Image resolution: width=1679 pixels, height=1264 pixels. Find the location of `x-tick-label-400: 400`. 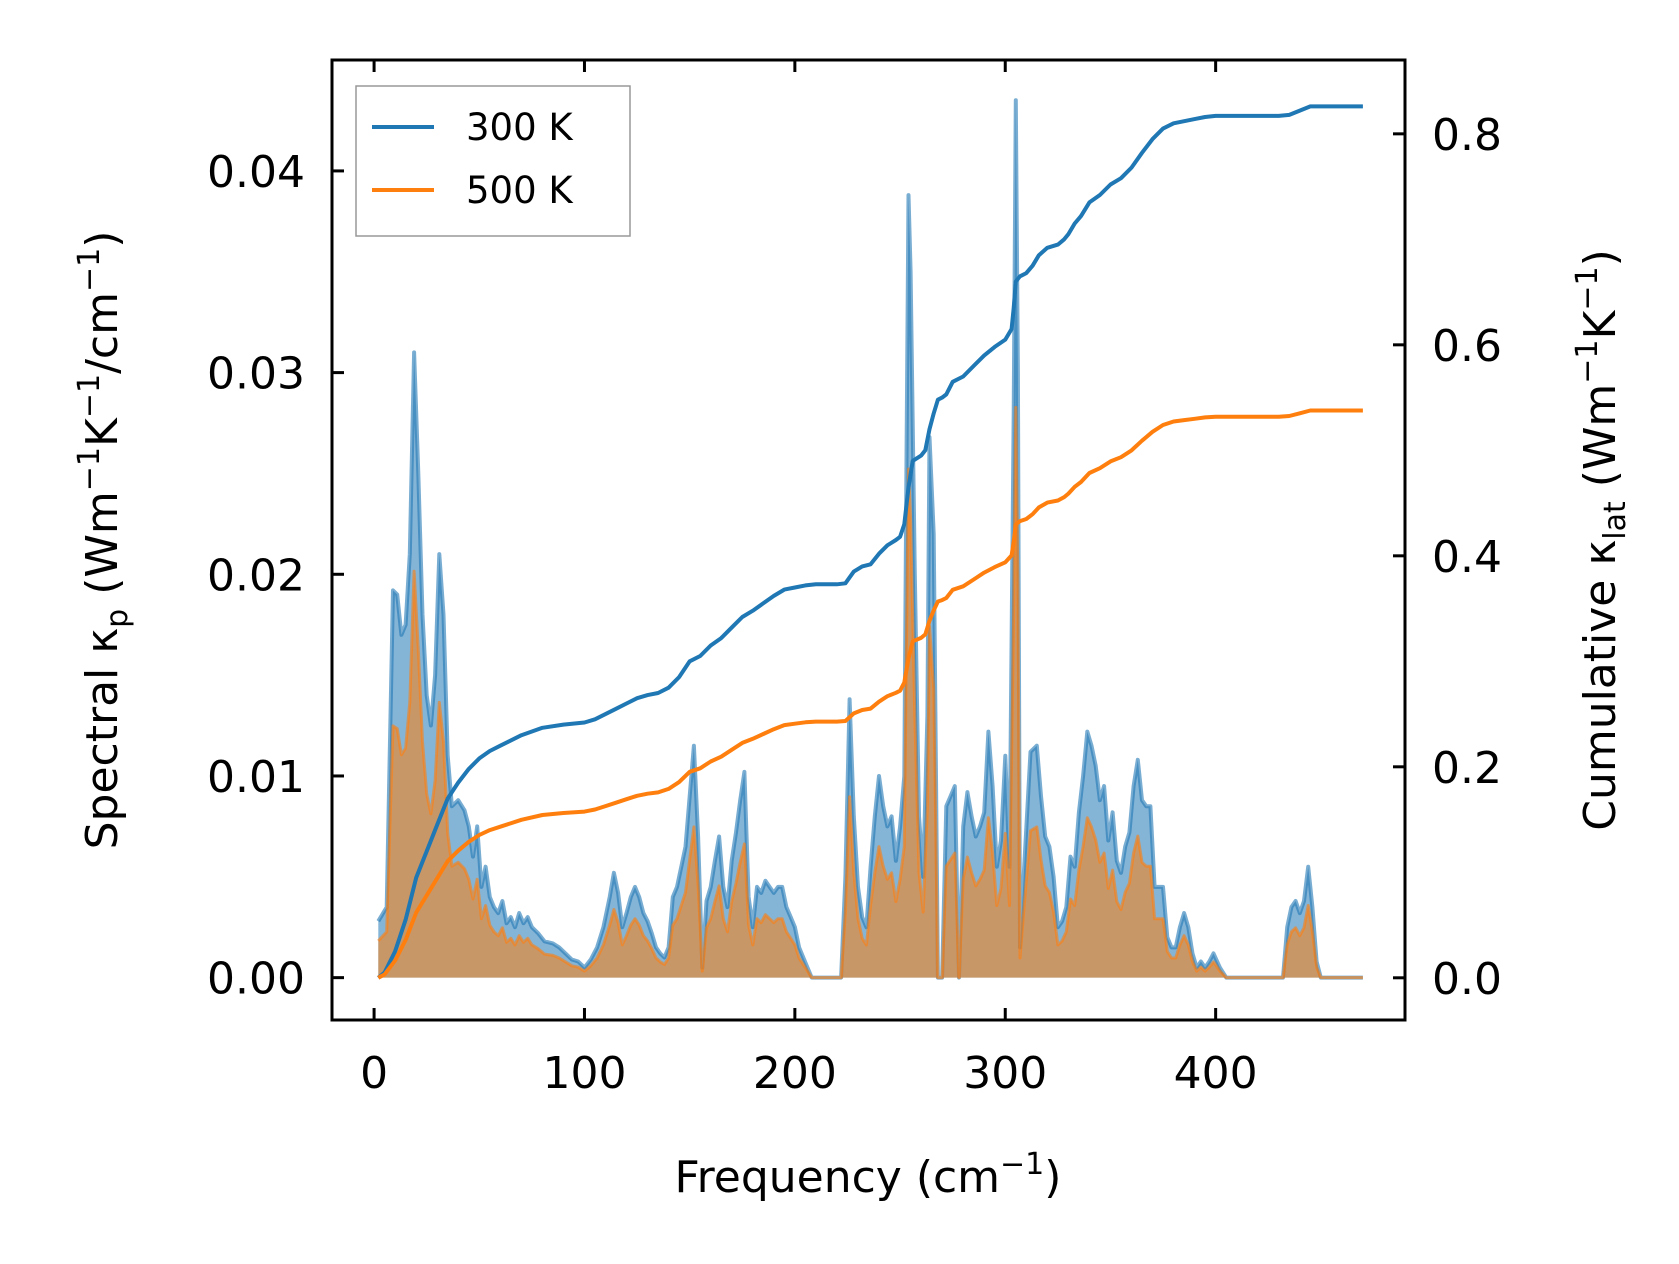

x-tick-label-400: 400 is located at coordinates (1216, 1073).